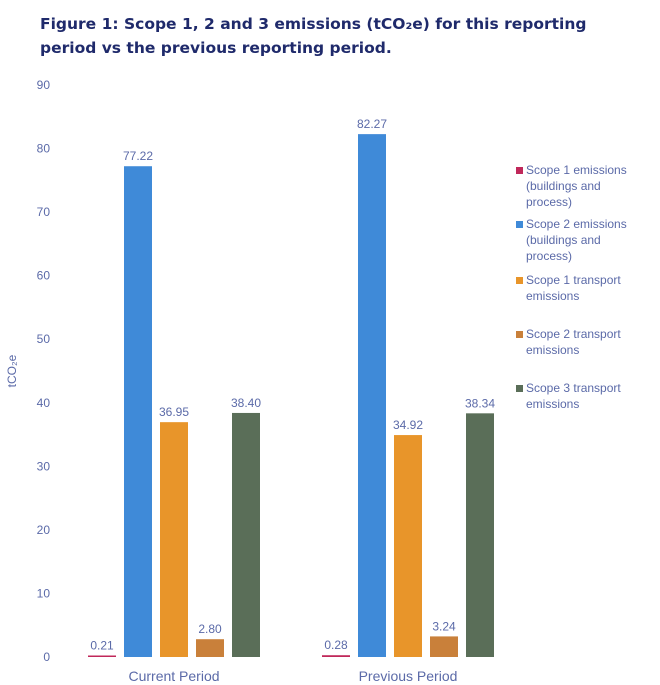 This screenshot has height=685, width=660. Describe the element at coordinates (44, 85) in the screenshot. I see `y-tick-label: 90` at that location.